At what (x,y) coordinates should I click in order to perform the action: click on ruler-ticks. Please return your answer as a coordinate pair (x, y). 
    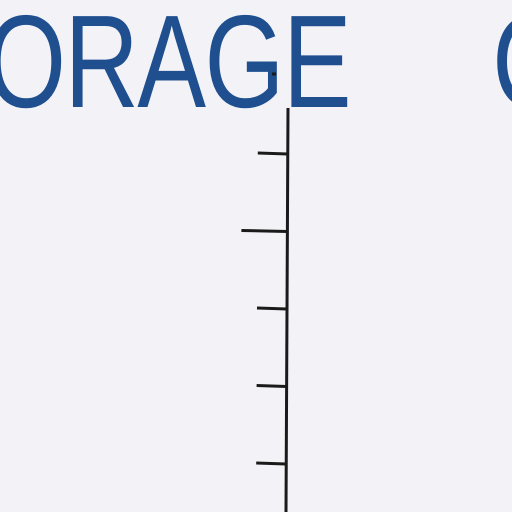
    Looking at the image, I should click on (264, 308).